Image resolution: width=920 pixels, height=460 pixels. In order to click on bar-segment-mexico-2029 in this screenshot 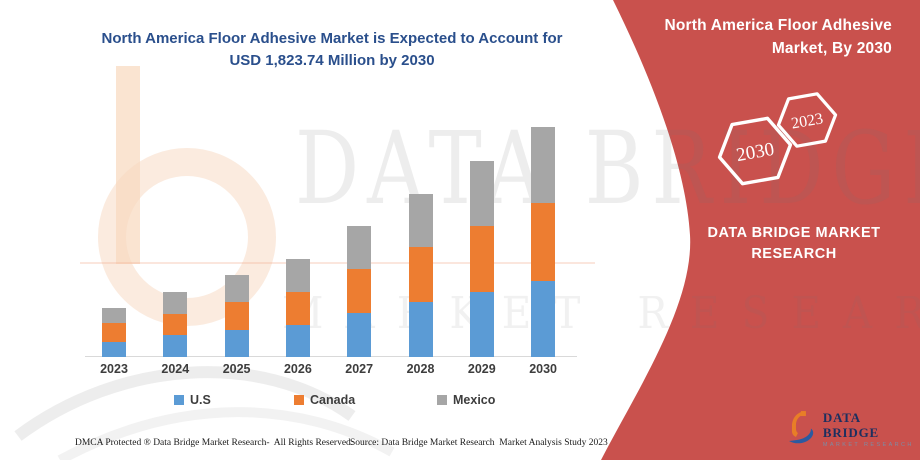, I will do `click(481, 193)`.